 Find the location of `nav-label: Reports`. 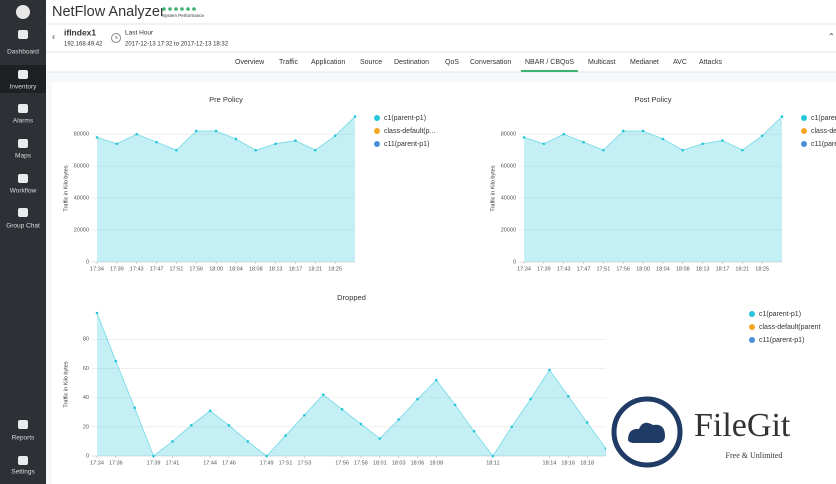

nav-label: Reports is located at coordinates (24, 438).